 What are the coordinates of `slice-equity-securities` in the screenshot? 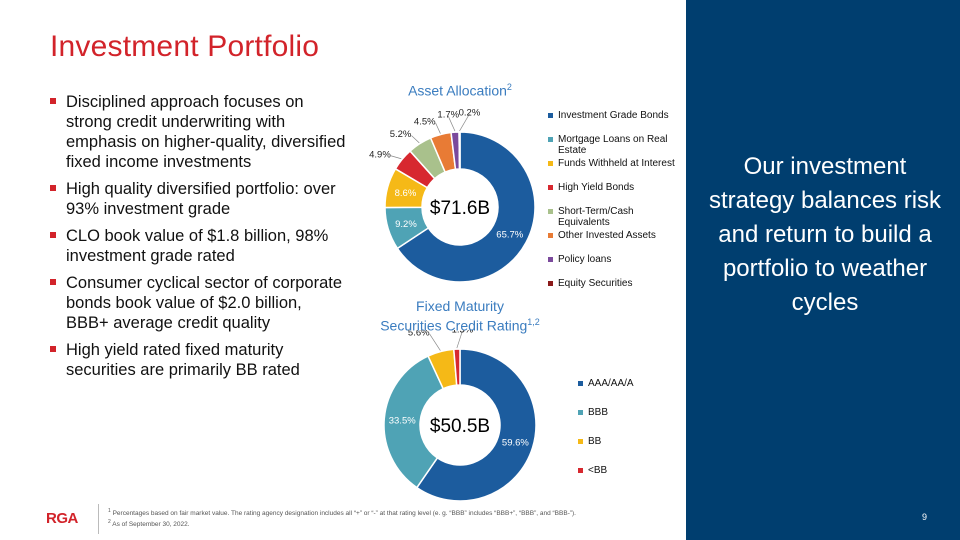 It's located at (459, 150).